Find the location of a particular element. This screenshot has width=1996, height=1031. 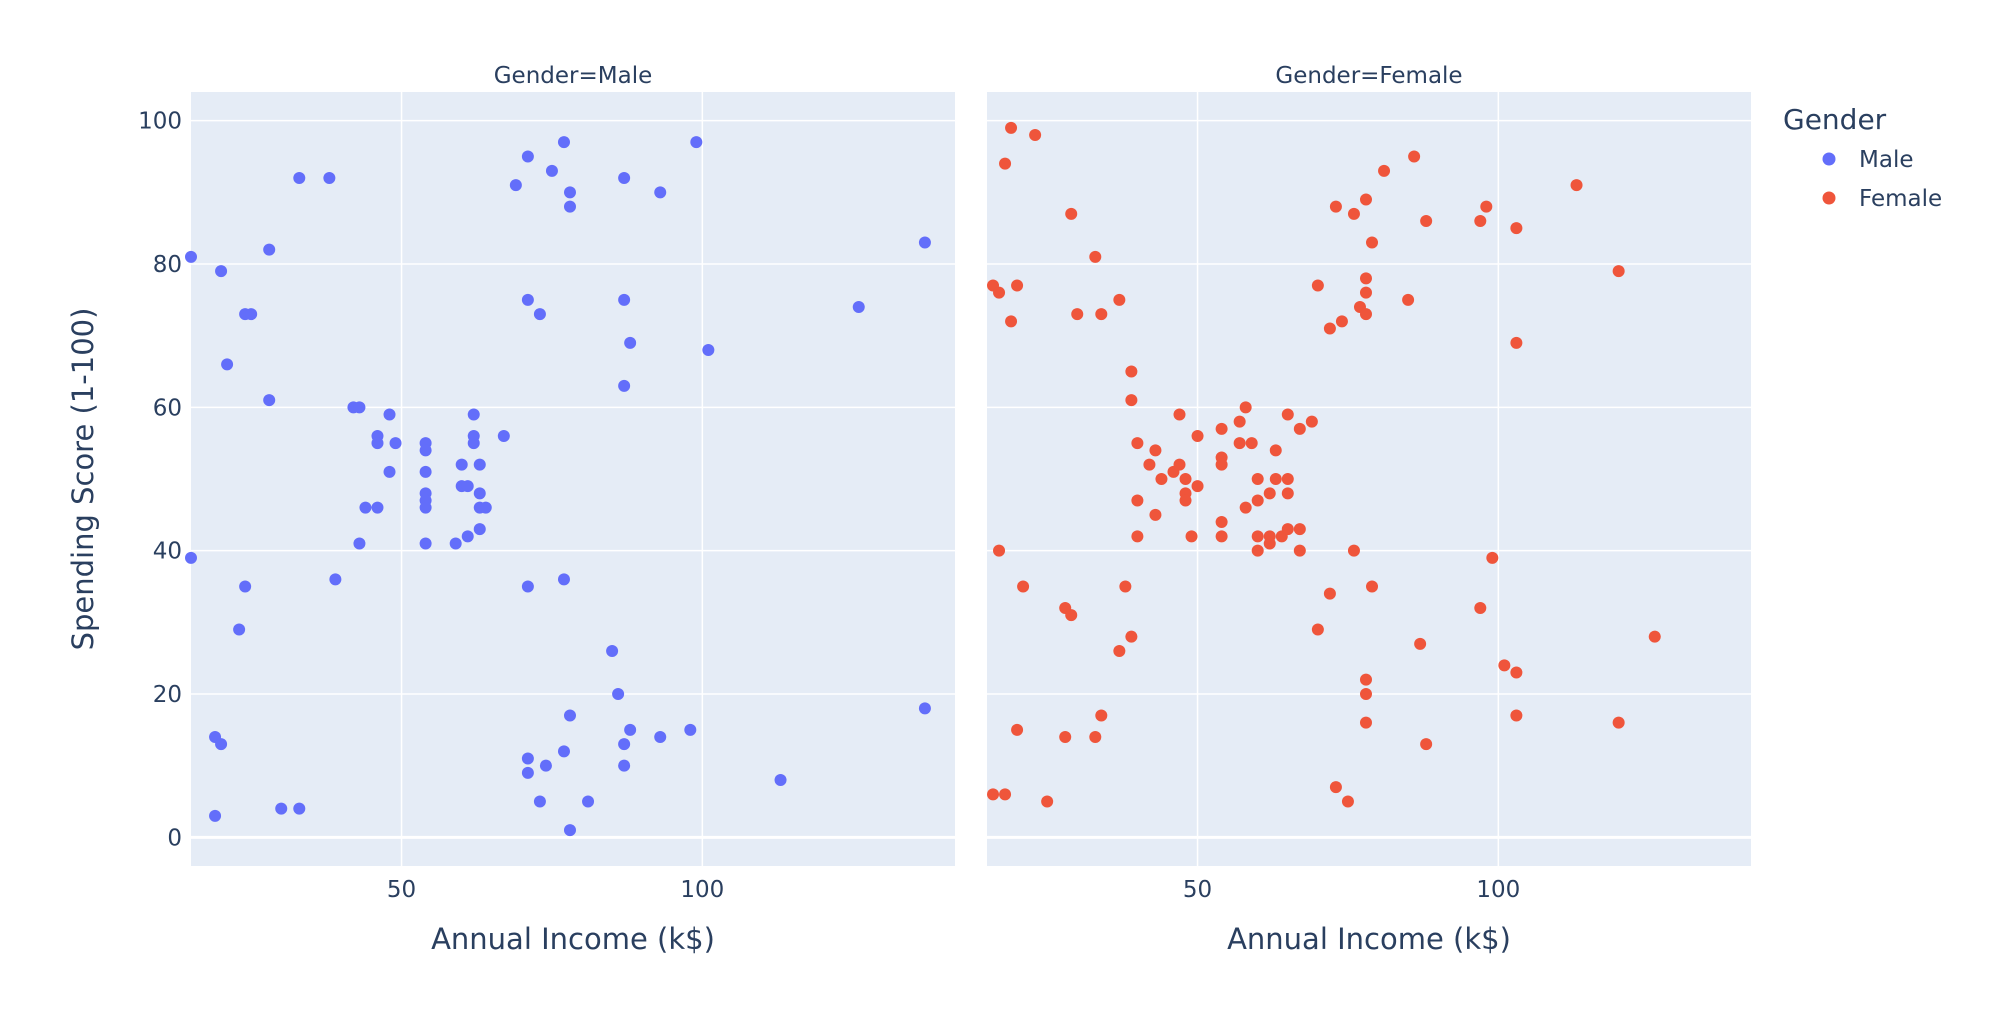

y-tick-label: 0 is located at coordinates (174, 838).